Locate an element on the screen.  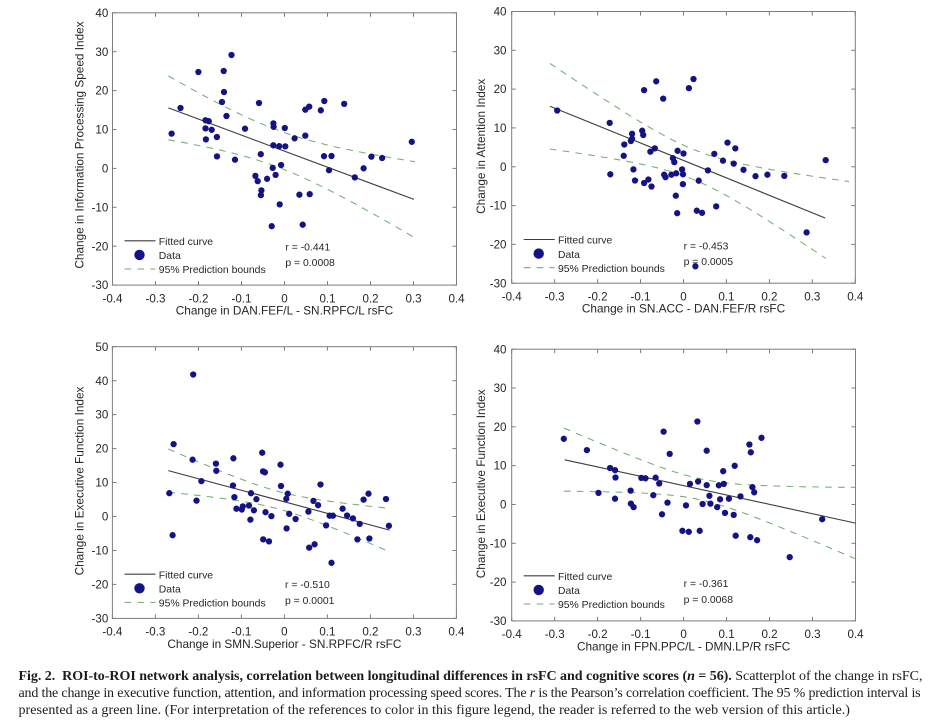
svg-text:Change in SMN.Superior - SN.RP: Change in SMN.Superior - SN.RPFC/R rsFC is located at coordinates (284, 644).